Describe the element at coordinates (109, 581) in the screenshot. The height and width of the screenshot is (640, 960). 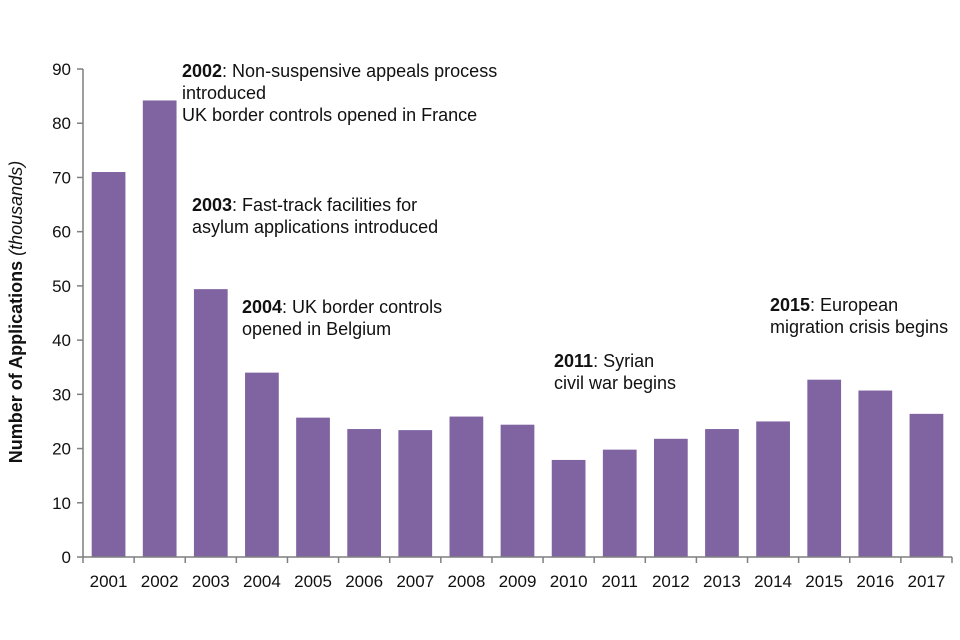
I see `x-tick-label: 2001` at that location.